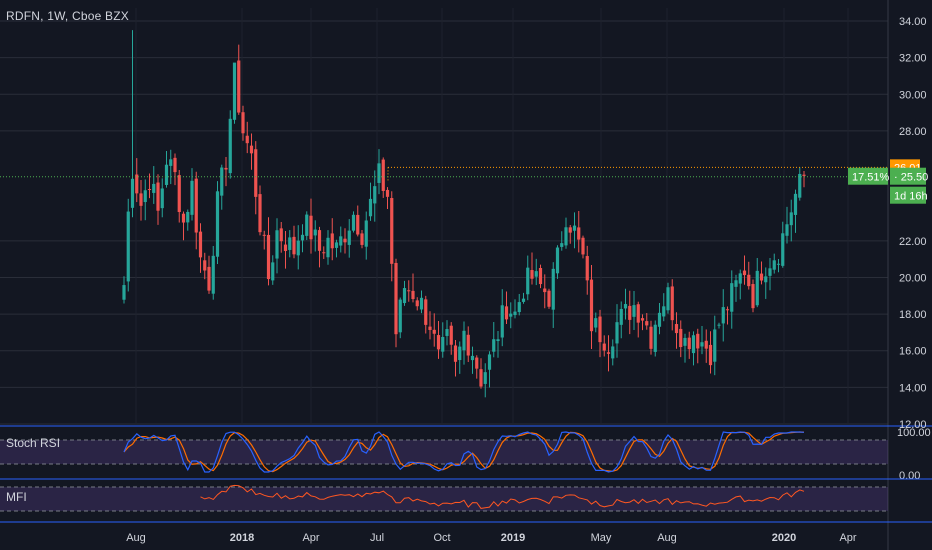 The height and width of the screenshot is (550, 932). What do you see at coordinates (444, 452) in the screenshot?
I see `stoch-band` at bounding box center [444, 452].